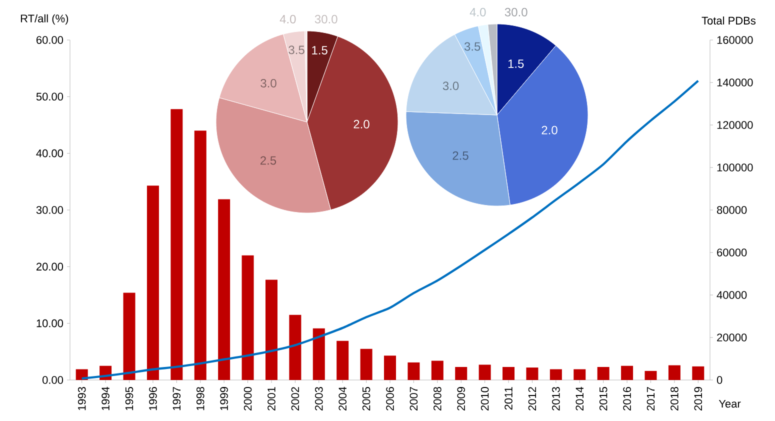 The height and width of the screenshot is (421, 775). What do you see at coordinates (153, 398) in the screenshot?
I see `x-tick-label: 1996` at bounding box center [153, 398].